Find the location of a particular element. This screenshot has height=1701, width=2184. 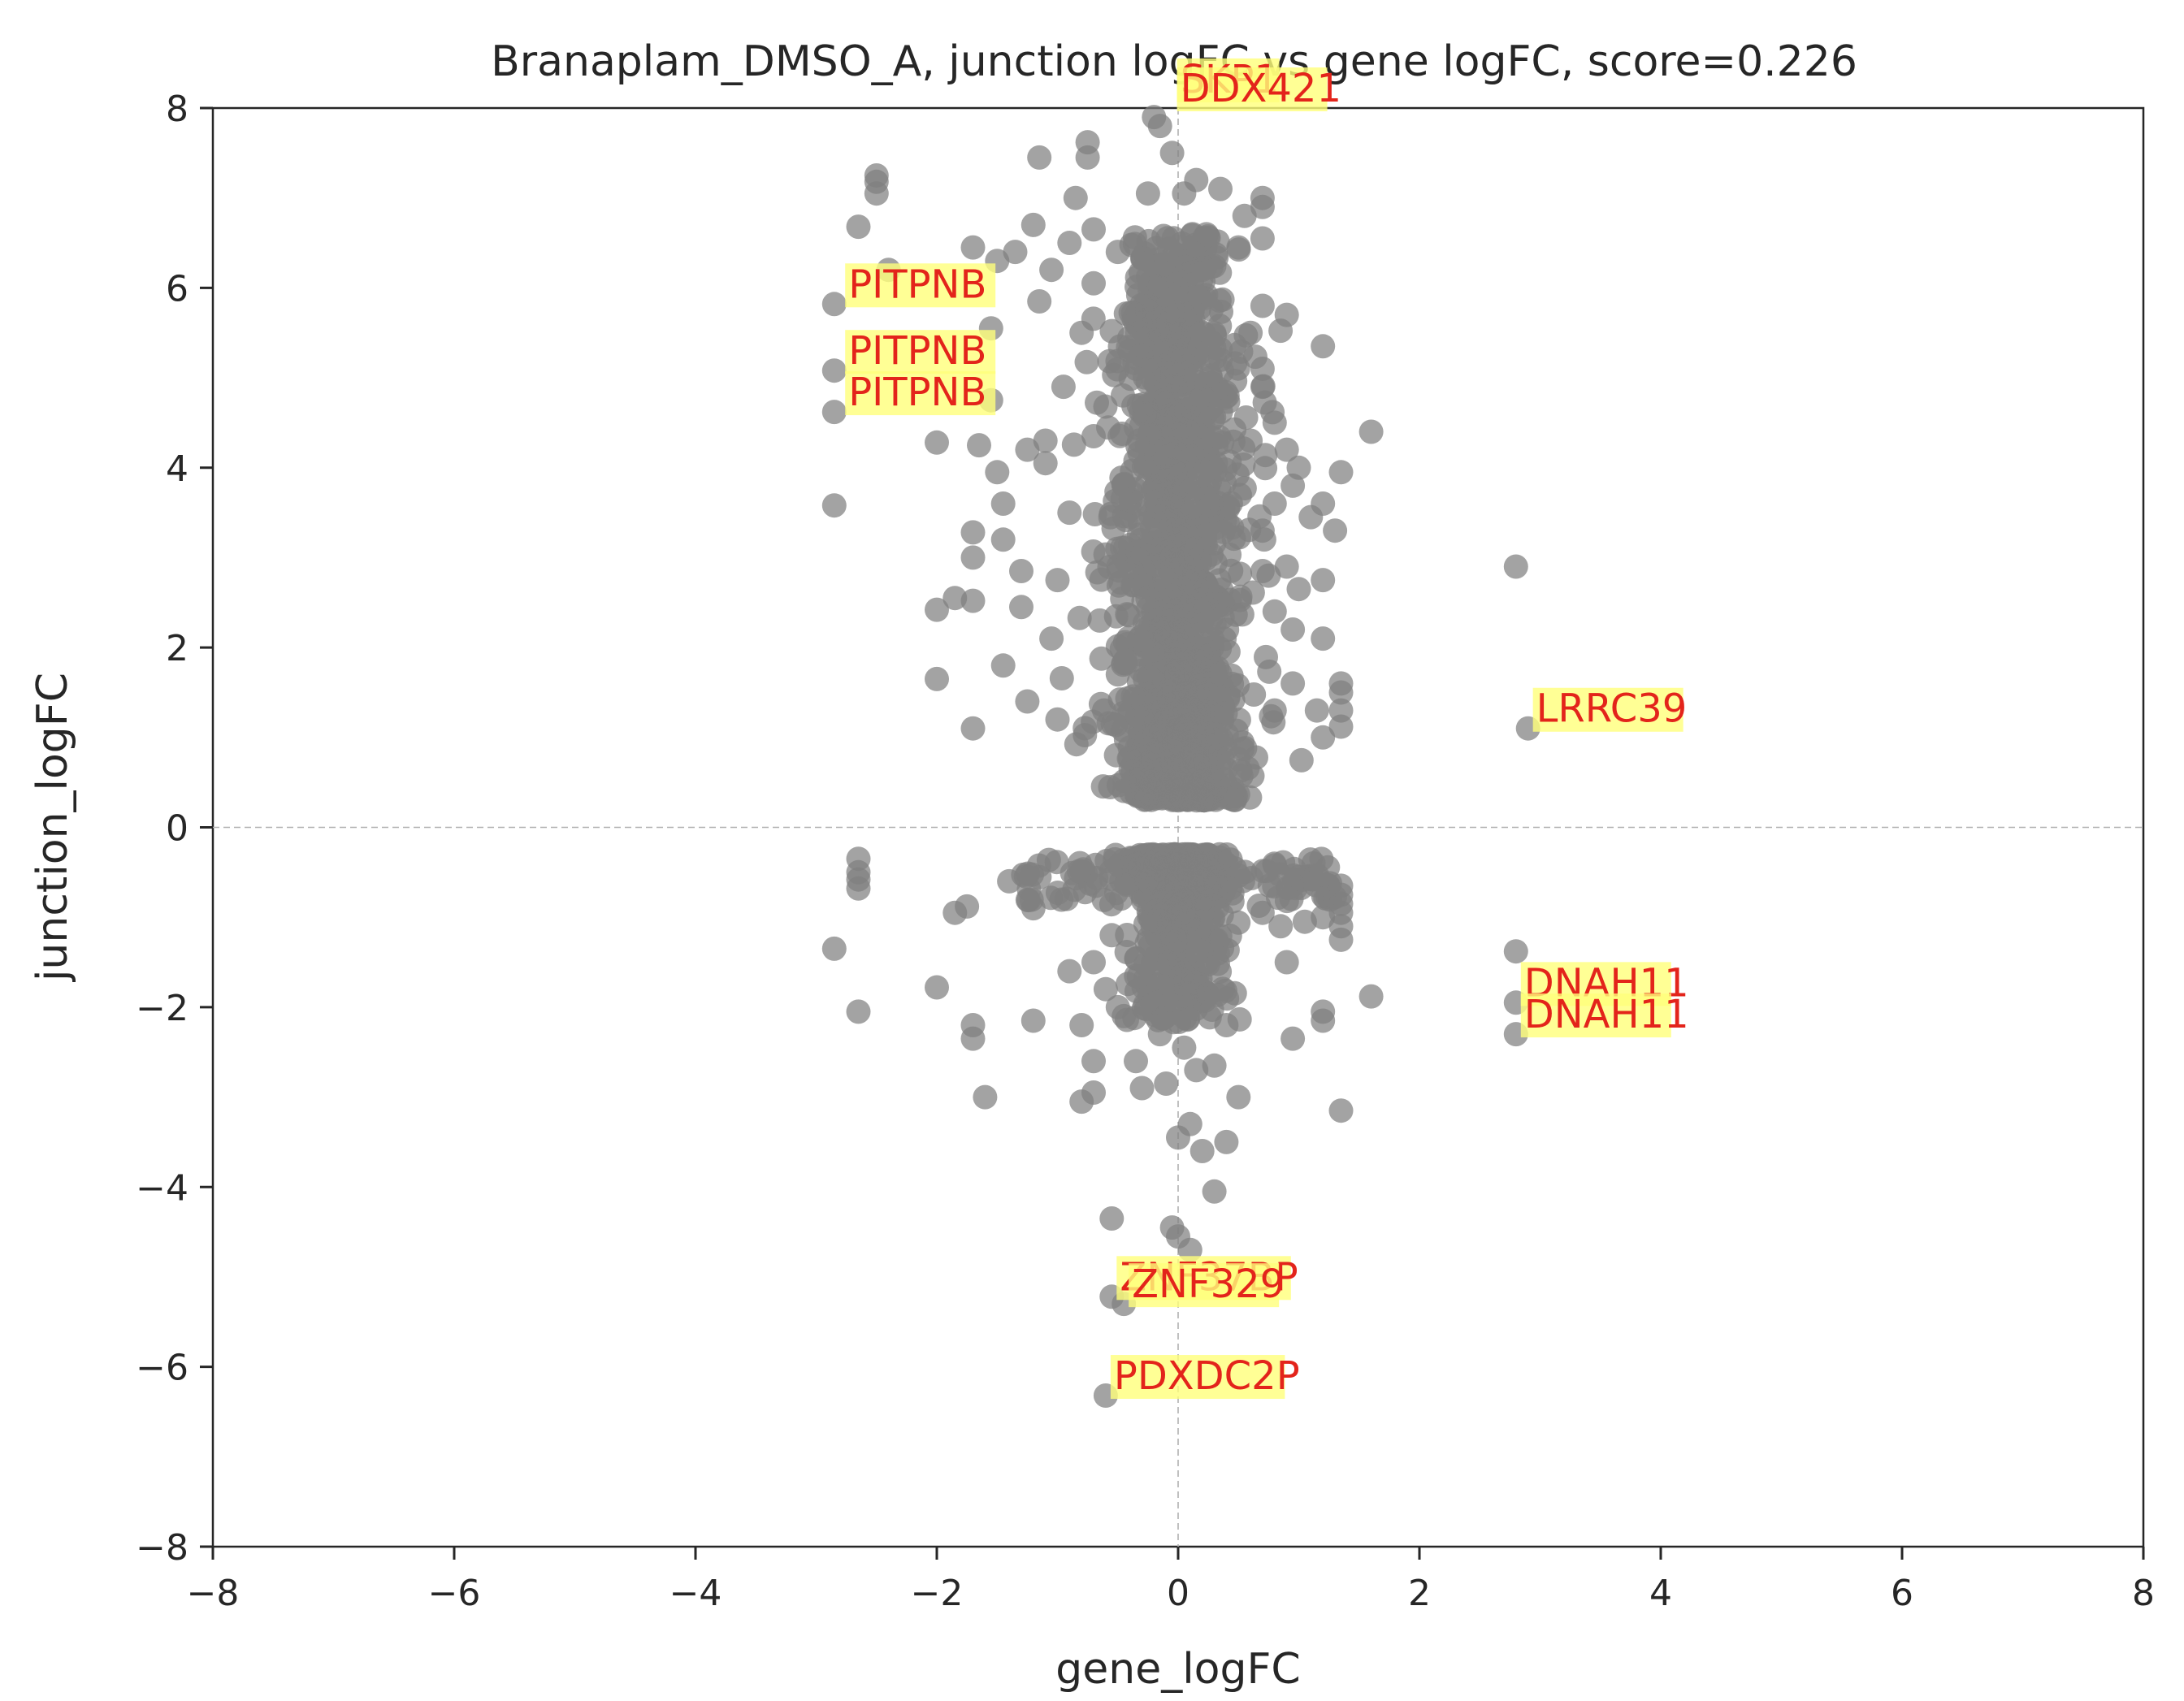

y-tick-label: −8 is located at coordinates (162, 1548).